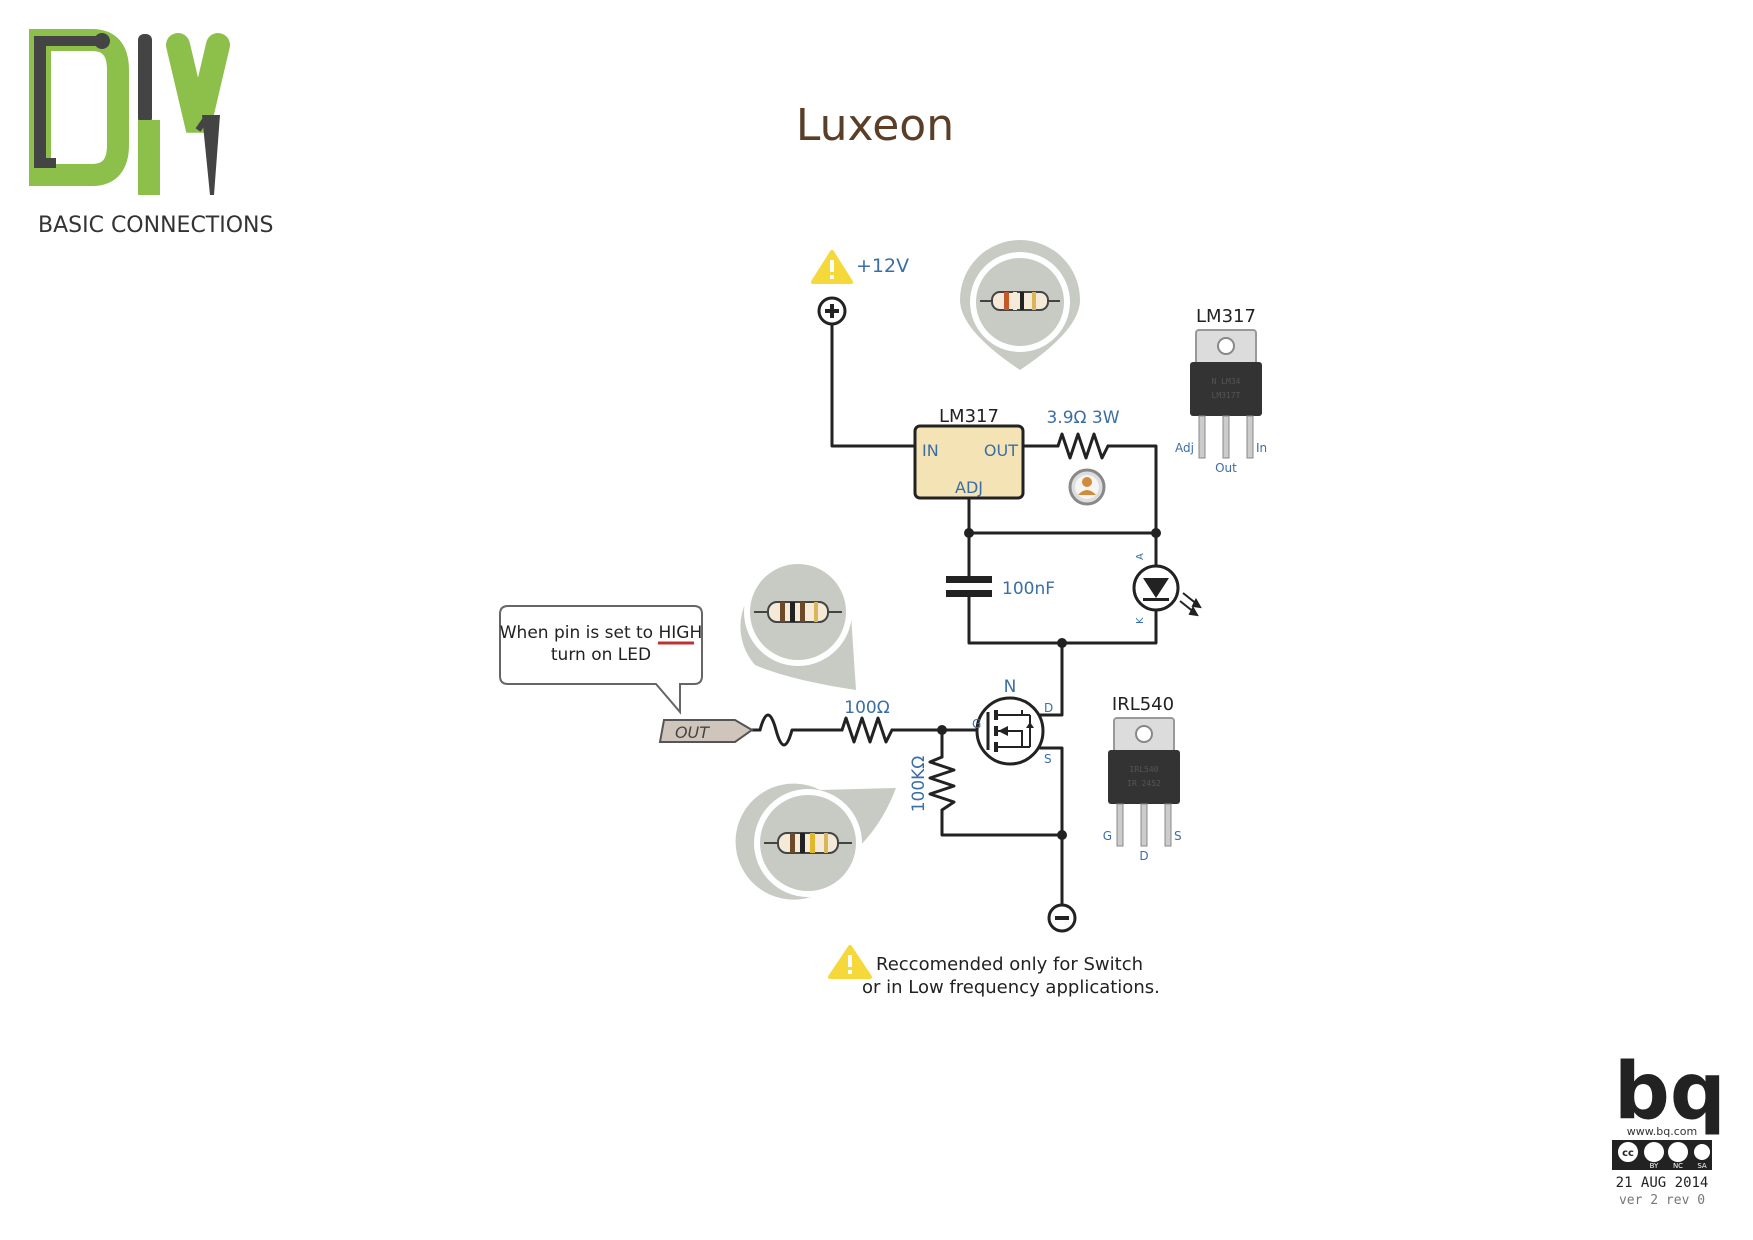  What do you see at coordinates (866, 708) in the screenshot?
I see `gate-resistor-label: 100Ω` at bounding box center [866, 708].